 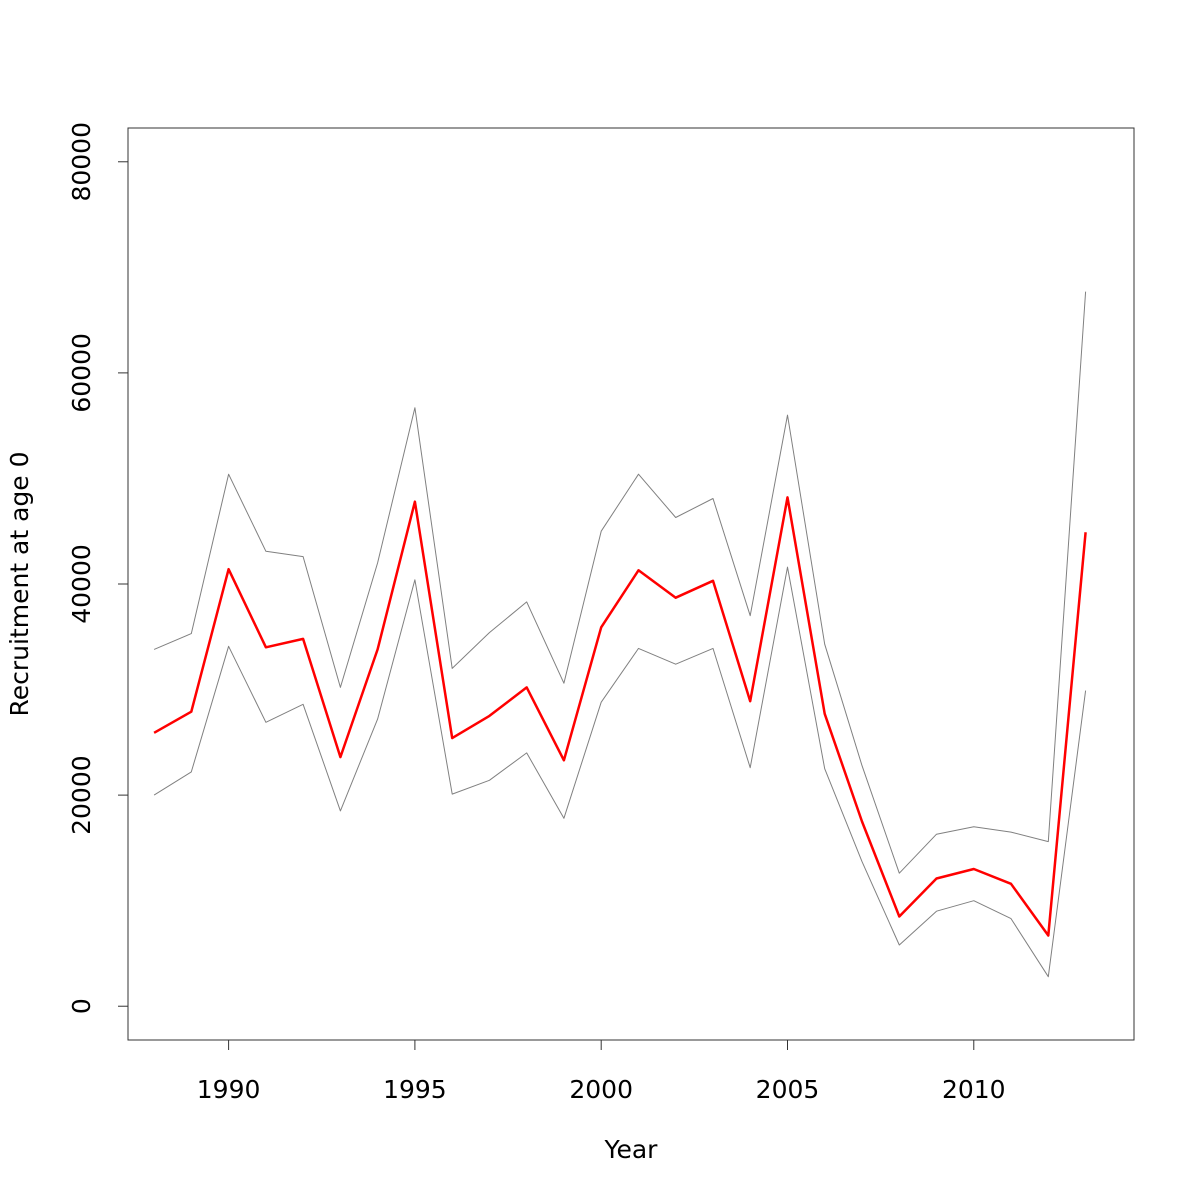 I want to click on y-tick-label: 40000, so click(x=81, y=584).